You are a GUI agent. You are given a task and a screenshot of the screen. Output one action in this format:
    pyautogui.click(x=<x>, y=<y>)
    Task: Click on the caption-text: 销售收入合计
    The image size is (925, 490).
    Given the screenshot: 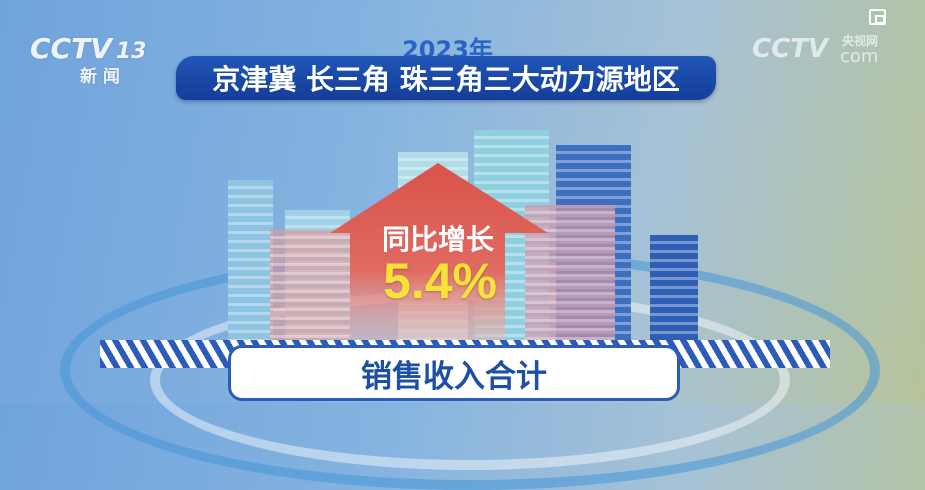 What is the action you would take?
    pyautogui.click(x=454, y=376)
    